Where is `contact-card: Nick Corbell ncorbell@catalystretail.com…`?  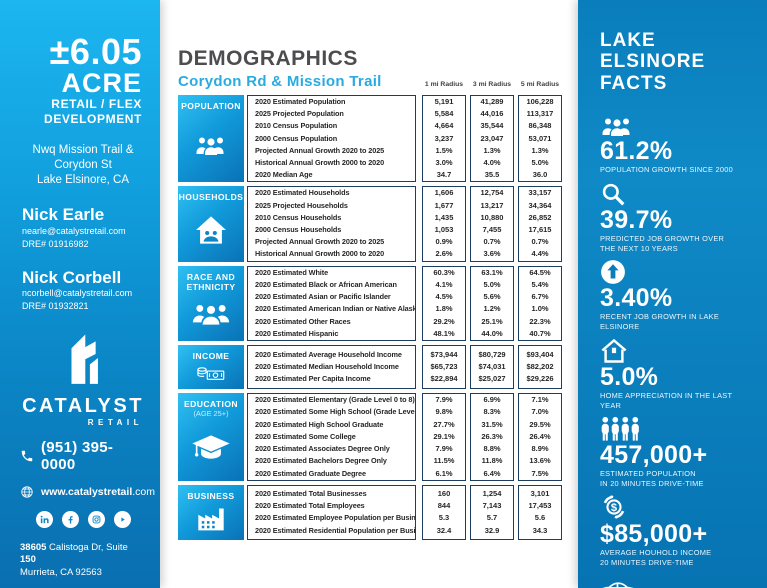
contact-card: Nick Corbell ncorbell@catalystretail.com… is located at coordinates (83, 291).